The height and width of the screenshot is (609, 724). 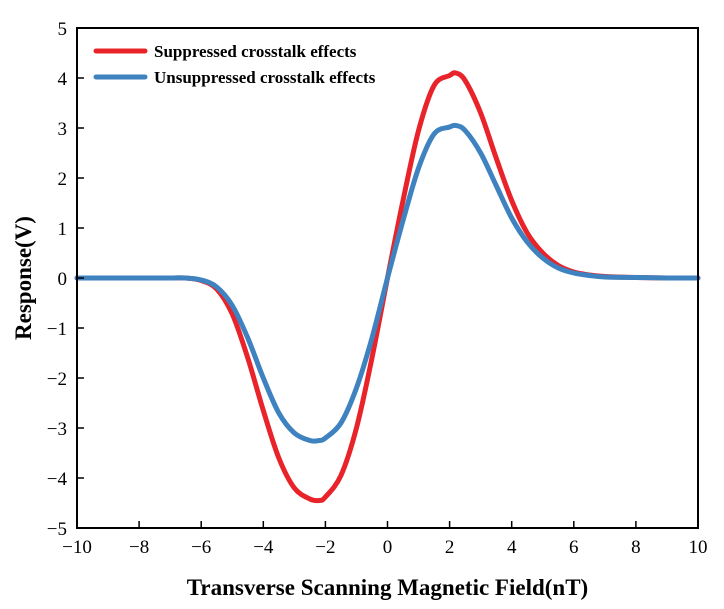 I want to click on y-tick-label: 4, so click(x=63, y=79).